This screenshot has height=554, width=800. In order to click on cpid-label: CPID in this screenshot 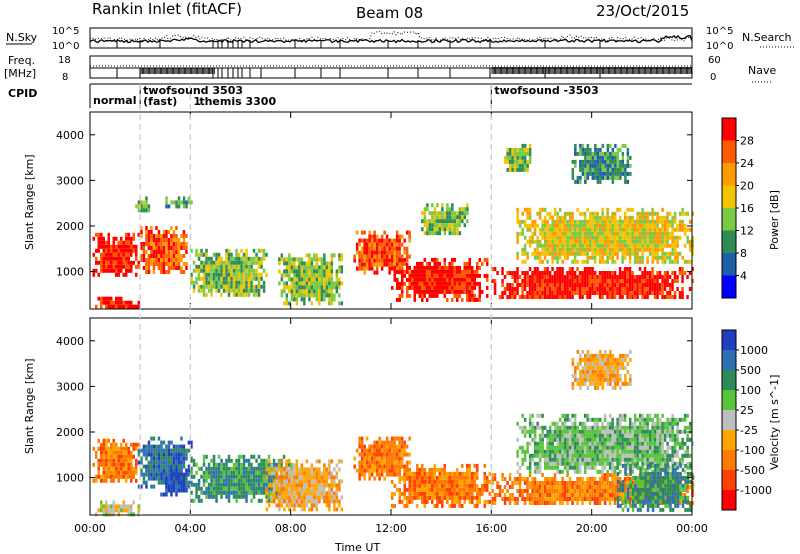, I will do `click(22, 93)`.